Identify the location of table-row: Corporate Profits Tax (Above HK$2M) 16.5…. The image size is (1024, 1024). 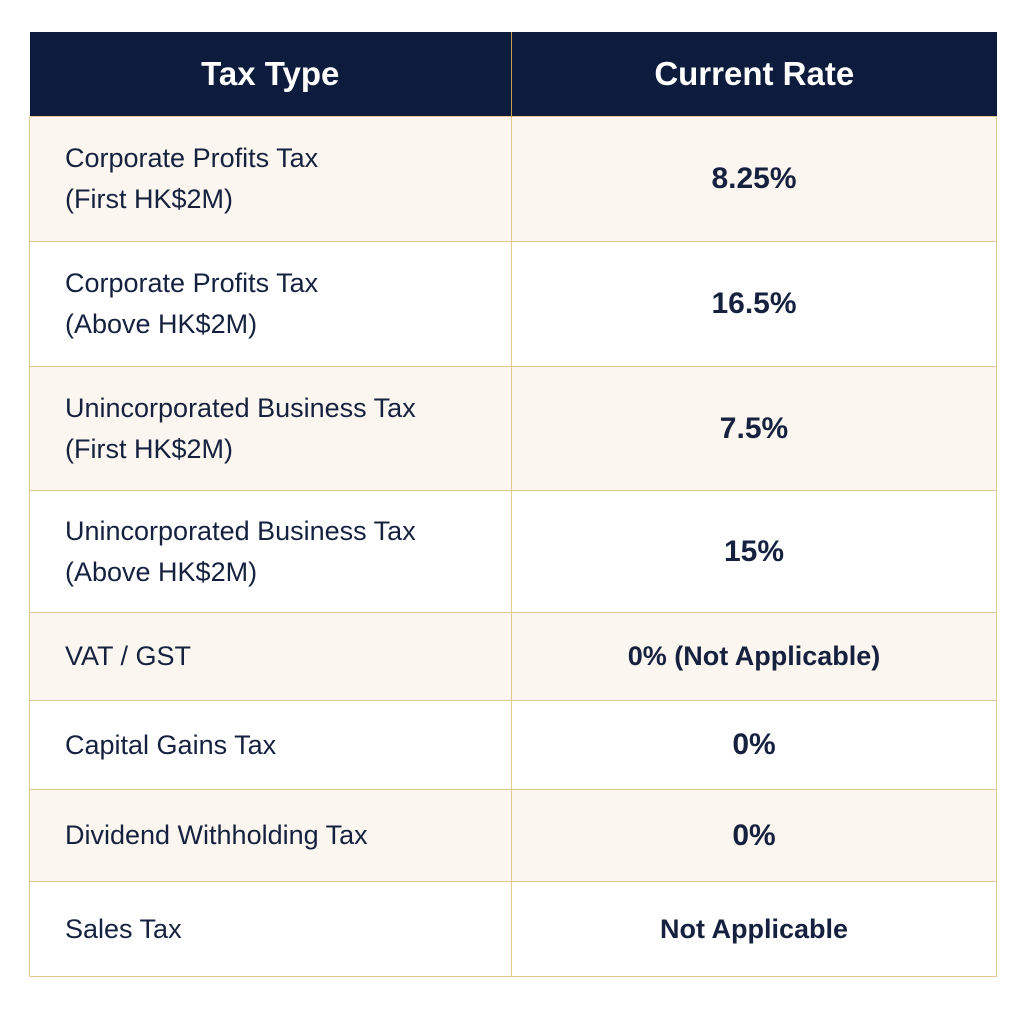
(513, 304).